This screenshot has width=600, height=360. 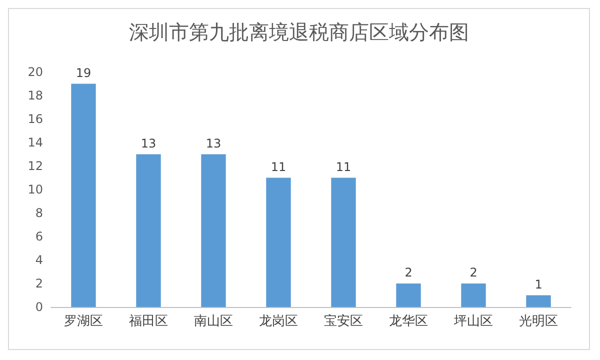 I want to click on x-tick-label: 宝安区, so click(x=343, y=321).